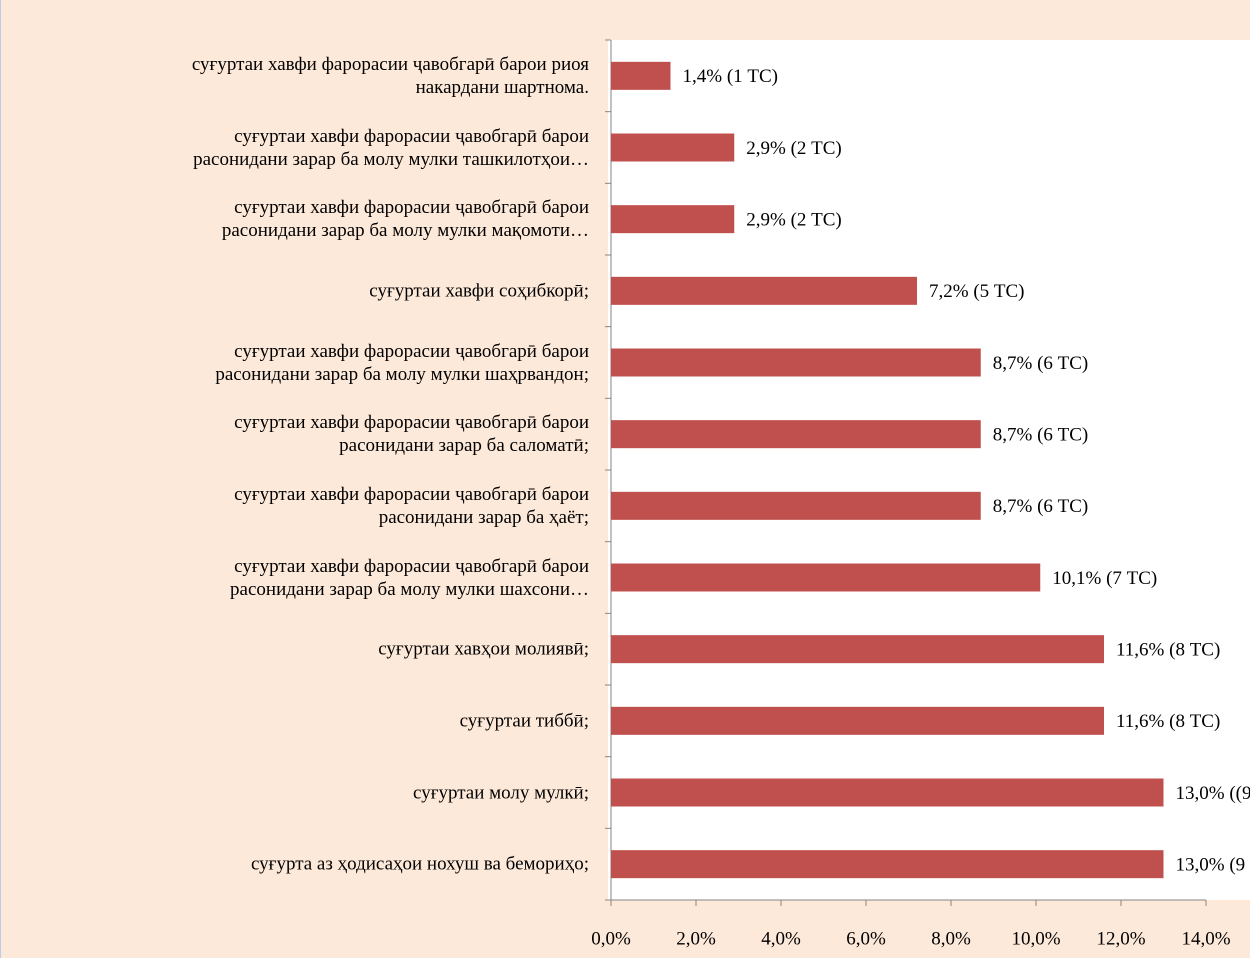 The height and width of the screenshot is (958, 1250). I want to click on x-tick-label: 12,0%, so click(1120, 938).